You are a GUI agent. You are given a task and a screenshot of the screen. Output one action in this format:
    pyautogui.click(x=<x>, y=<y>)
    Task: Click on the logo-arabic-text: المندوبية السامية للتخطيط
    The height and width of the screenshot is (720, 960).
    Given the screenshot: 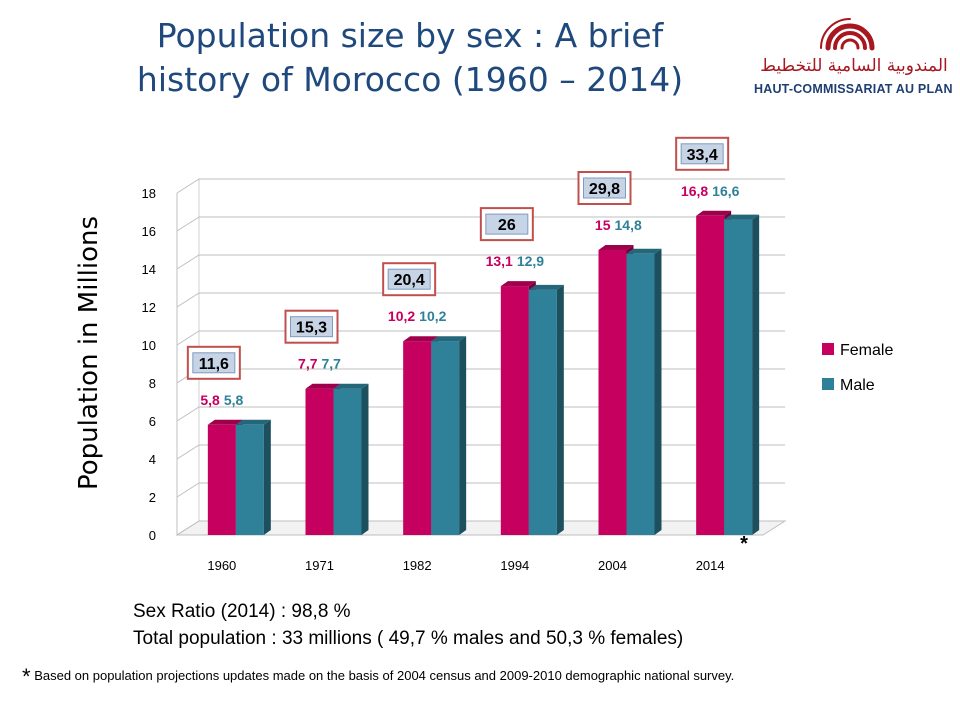 What is the action you would take?
    pyautogui.click(x=854, y=66)
    